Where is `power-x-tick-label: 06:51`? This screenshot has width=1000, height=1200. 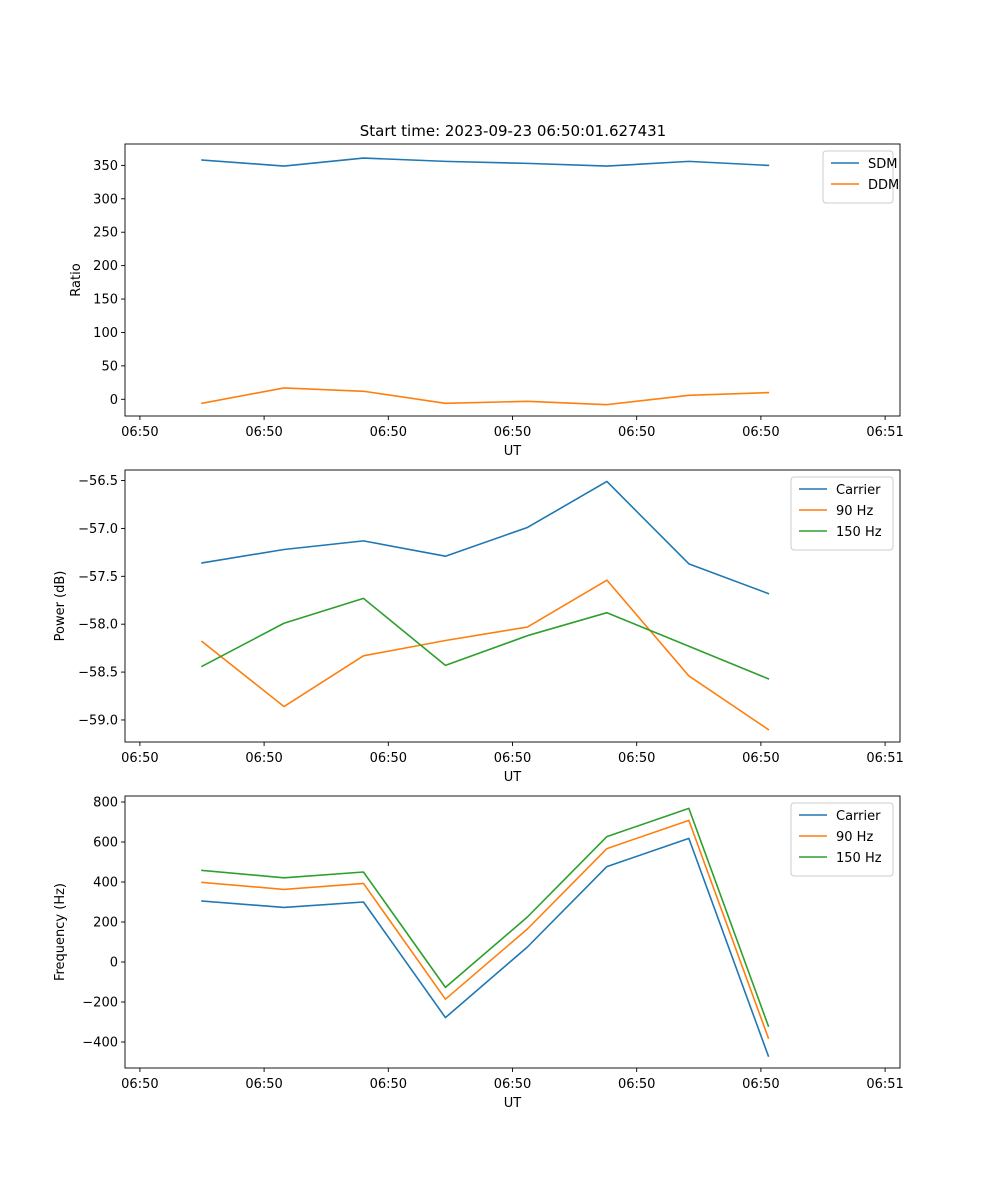
power-x-tick-label: 06:51 is located at coordinates (884, 758).